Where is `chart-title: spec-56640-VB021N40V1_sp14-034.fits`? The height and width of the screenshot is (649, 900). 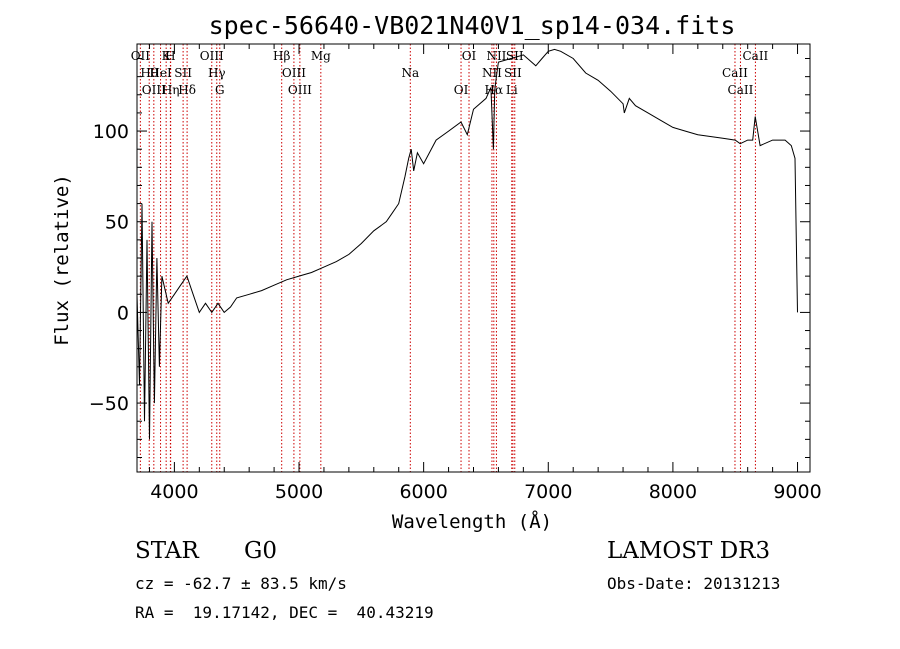 chart-title: spec-56640-VB021N40V1_sp14-034.fits is located at coordinates (472, 25).